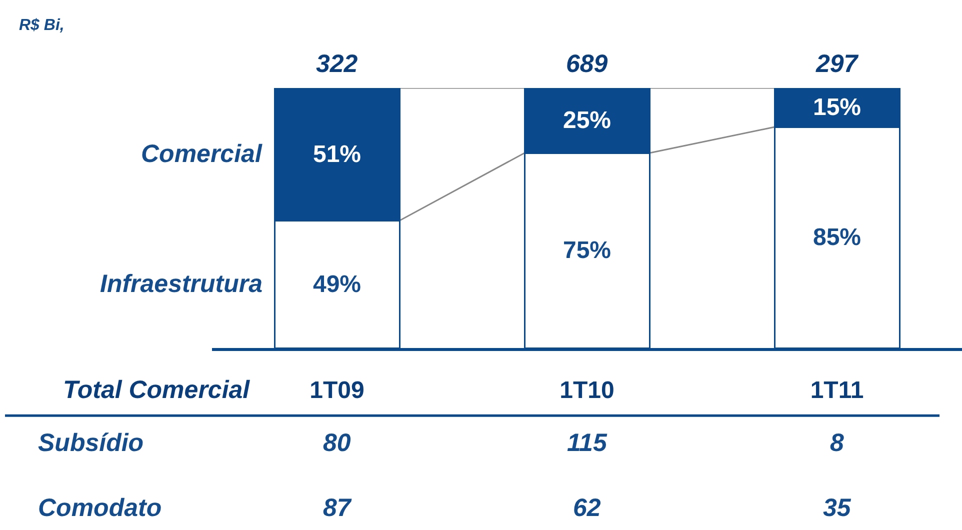 The image size is (962, 530). I want to click on data-label: 51%, so click(337, 154).